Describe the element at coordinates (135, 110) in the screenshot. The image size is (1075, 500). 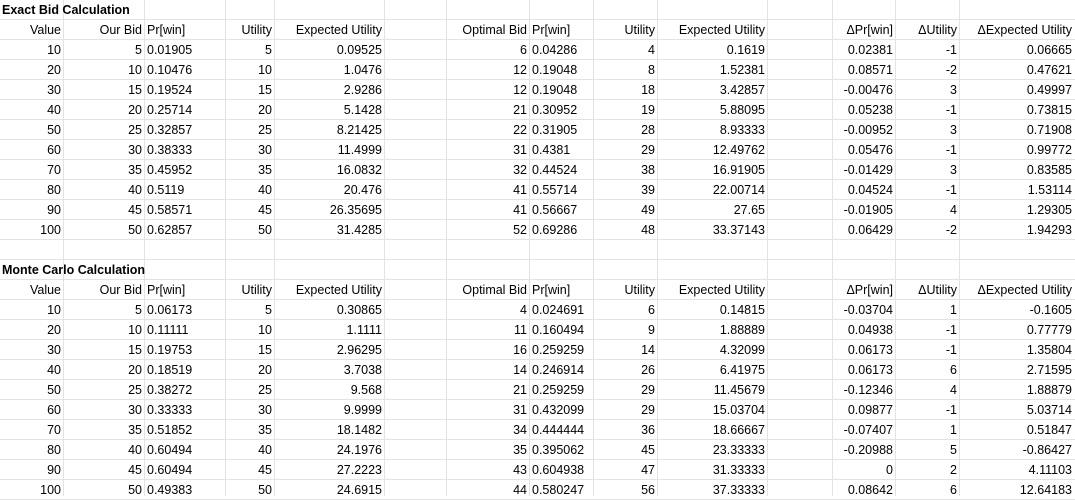
I see `table-cell: 20` at that location.